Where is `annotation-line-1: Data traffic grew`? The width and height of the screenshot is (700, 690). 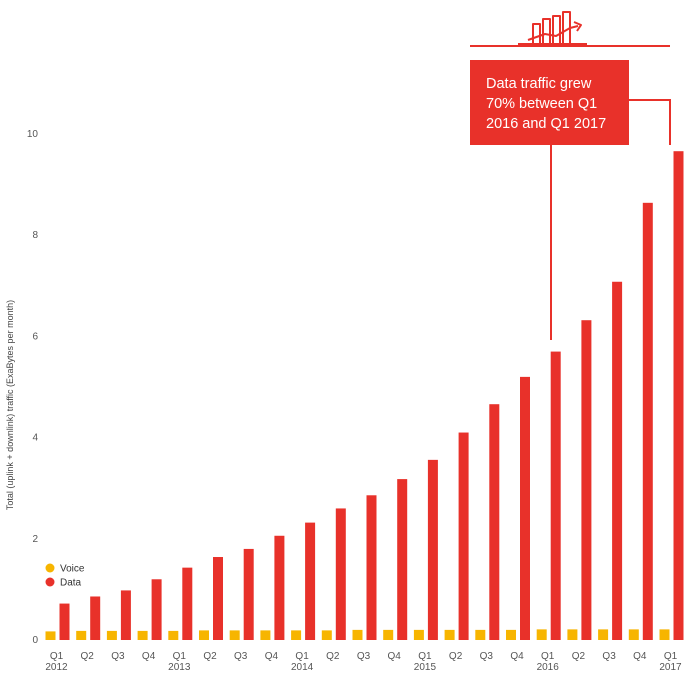
annotation-line-1: Data traffic grew is located at coordinates (539, 84).